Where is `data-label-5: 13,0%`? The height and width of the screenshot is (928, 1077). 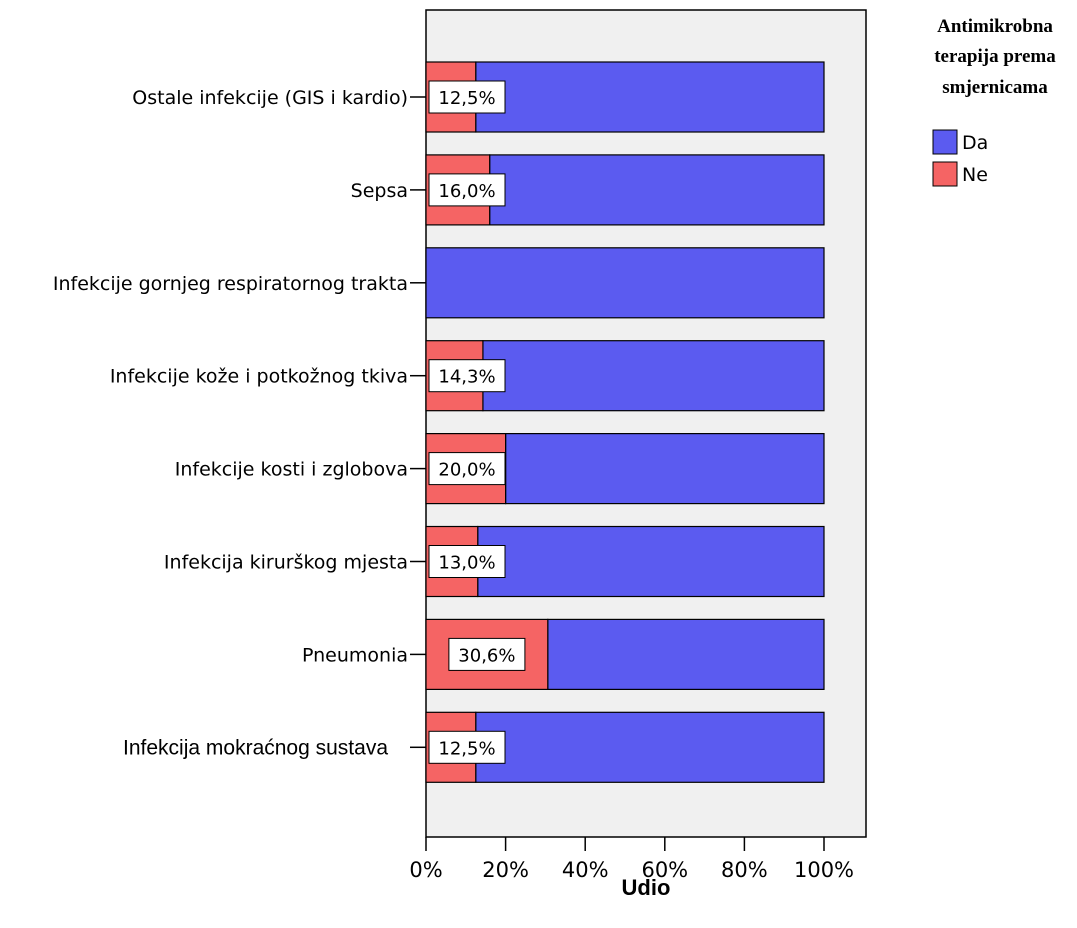
data-label-5: 13,0% is located at coordinates (466, 563).